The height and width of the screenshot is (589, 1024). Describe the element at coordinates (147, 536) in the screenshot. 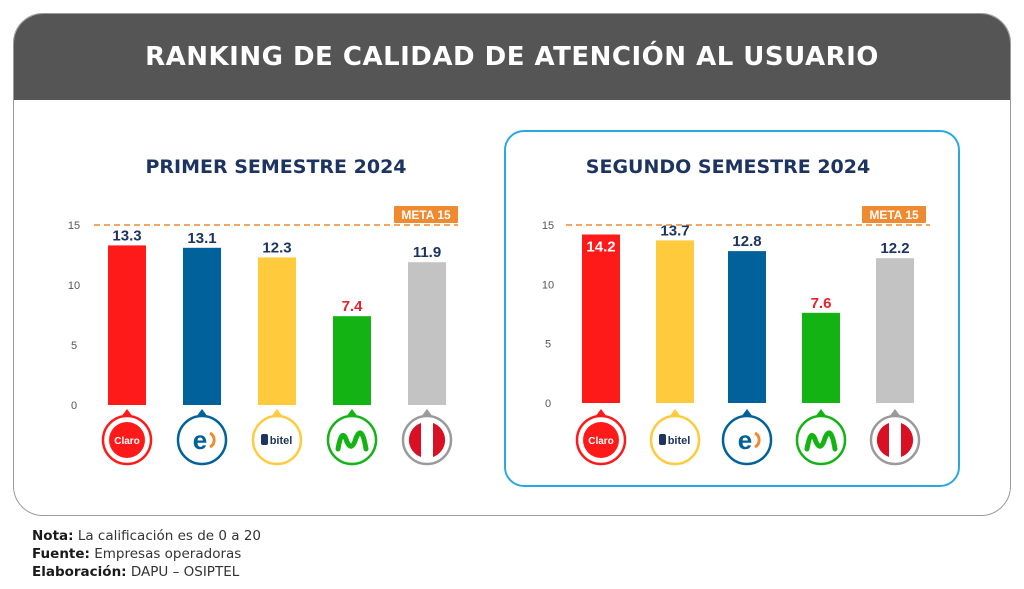

I see `note-line: Nota: La calificación es de 0 a 20` at that location.